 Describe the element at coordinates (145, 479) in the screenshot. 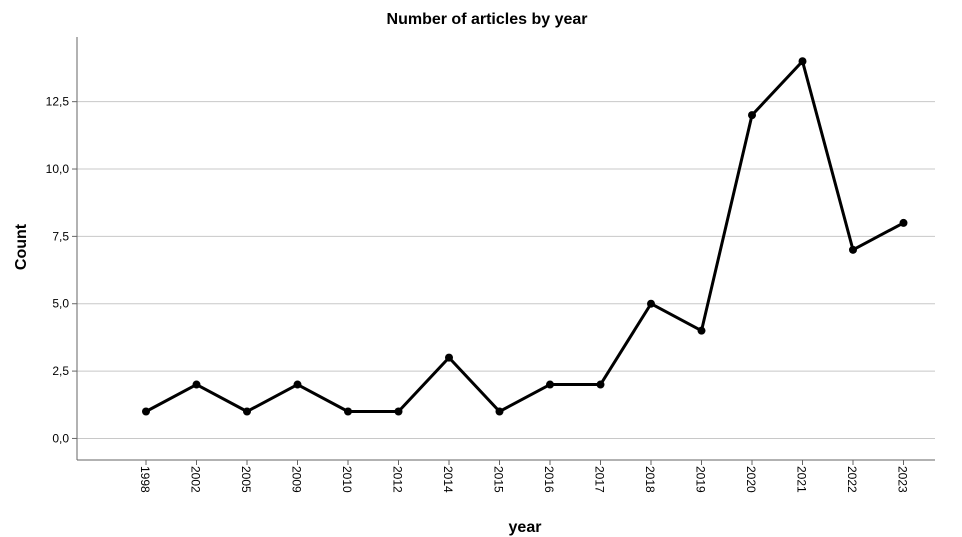

I see `x-tick-label: 1998` at that location.